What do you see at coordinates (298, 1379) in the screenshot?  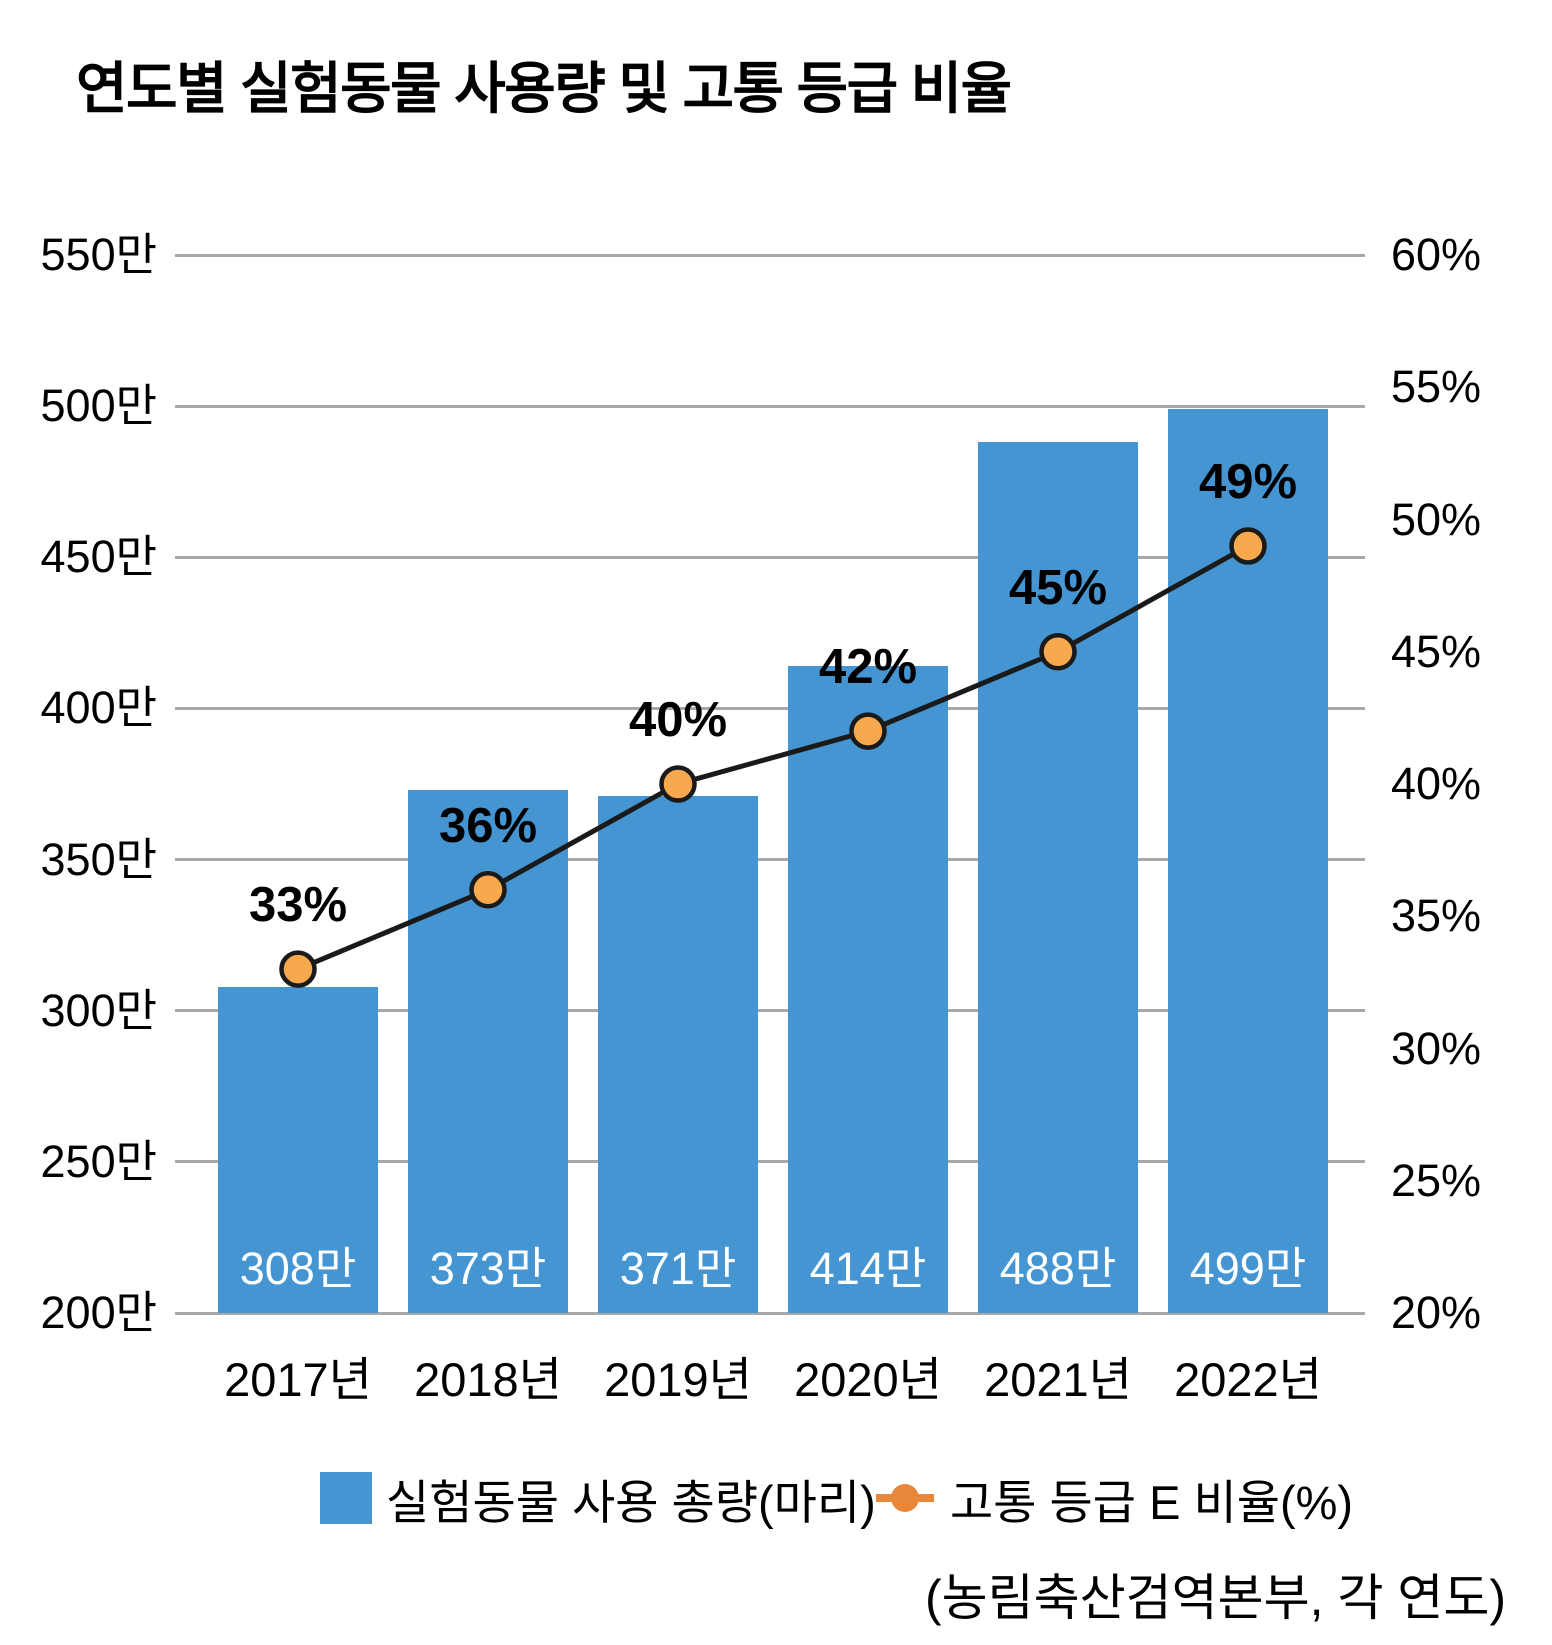 I see `x-axis-label-2017년: 2017년` at bounding box center [298, 1379].